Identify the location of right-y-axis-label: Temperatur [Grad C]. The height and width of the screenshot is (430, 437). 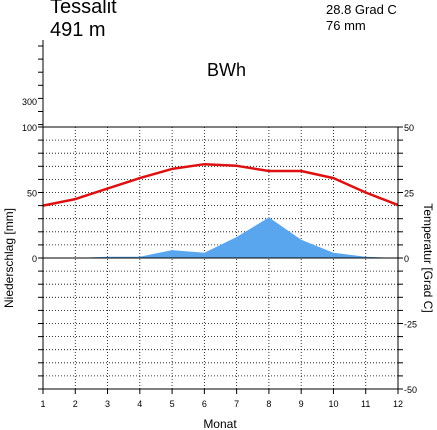
(428, 257).